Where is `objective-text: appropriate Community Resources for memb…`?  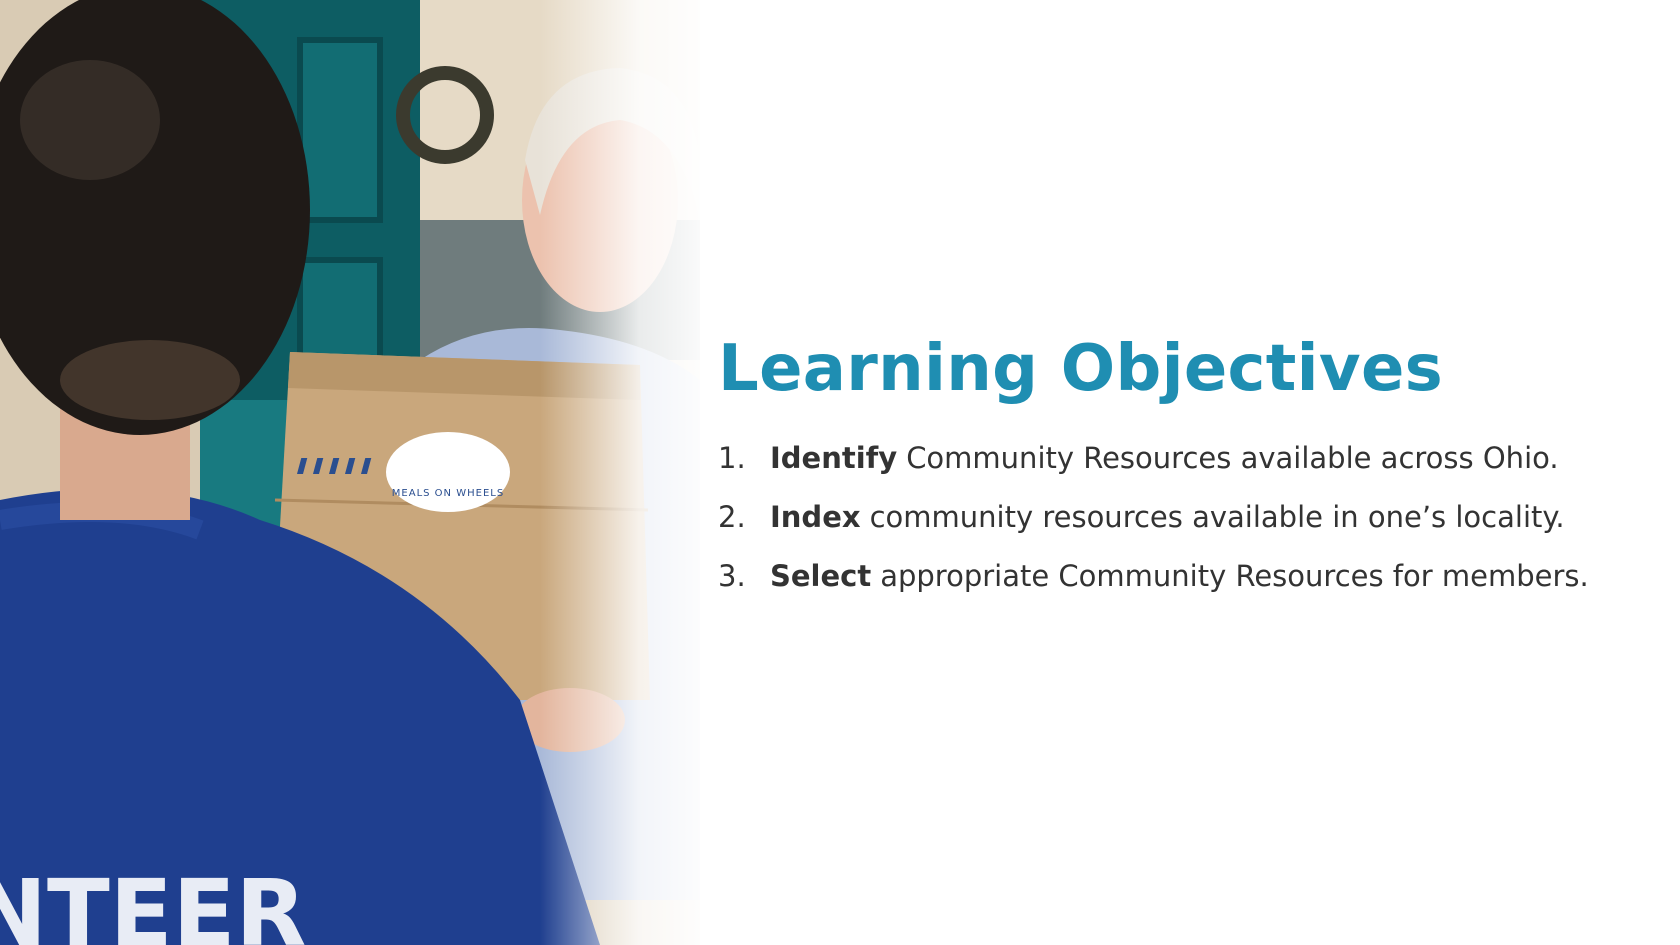 objective-text: appropriate Community Resources for memb… is located at coordinates (1234, 591).